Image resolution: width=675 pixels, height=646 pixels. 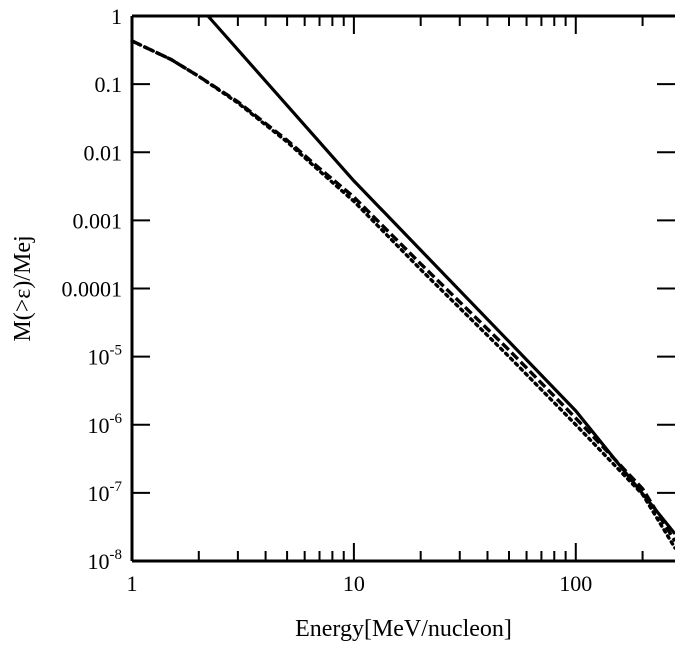 I want to click on y-tick-label: 10⁻⁷, so click(x=105, y=492).